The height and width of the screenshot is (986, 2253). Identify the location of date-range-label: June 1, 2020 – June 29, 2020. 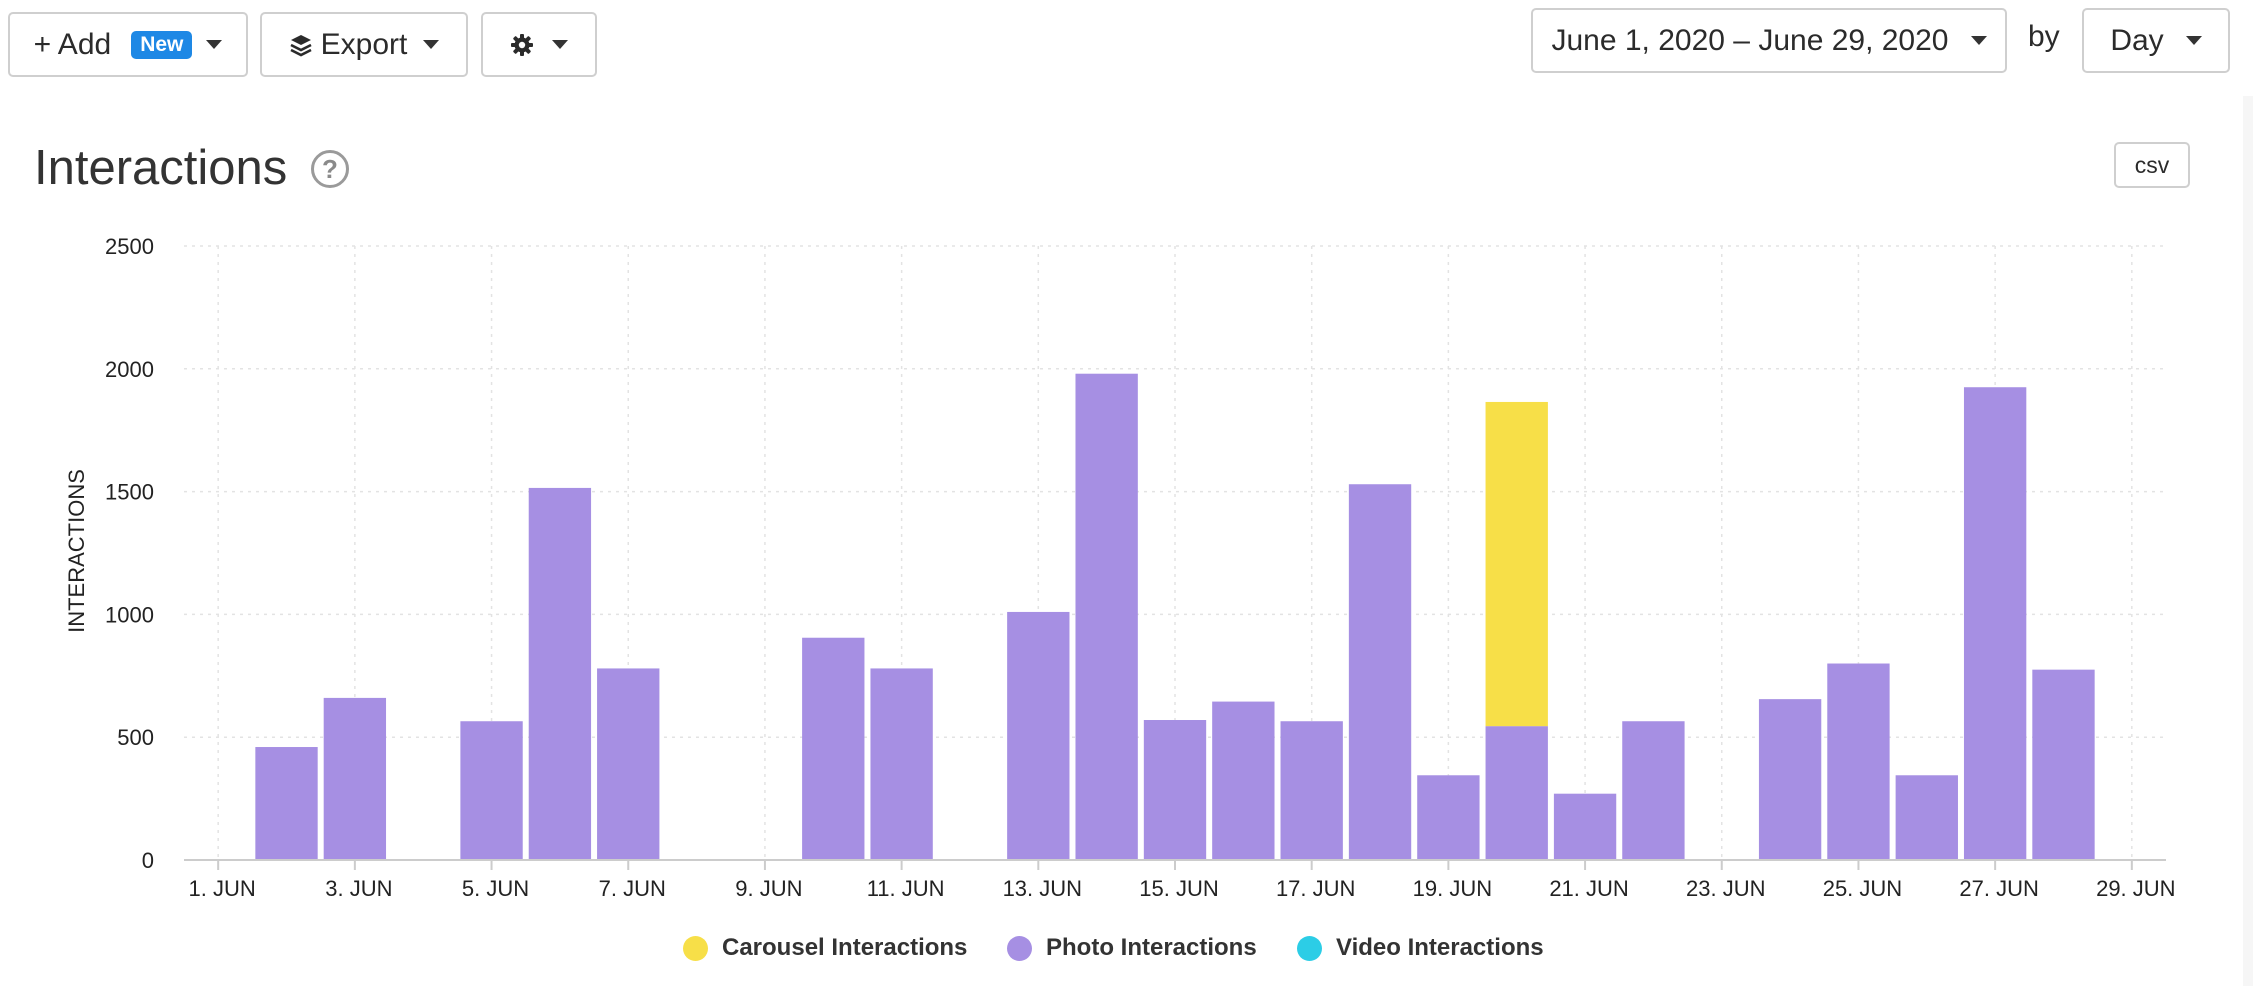
(1750, 40).